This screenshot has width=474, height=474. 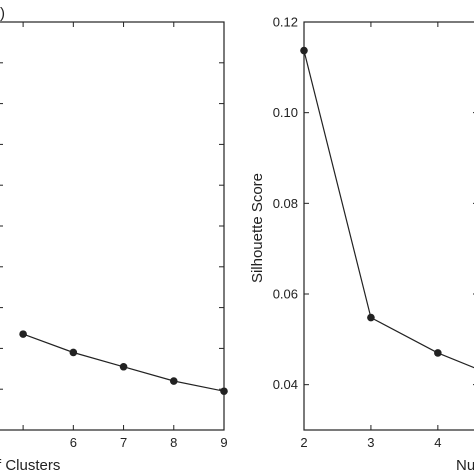 What do you see at coordinates (437, 442) in the screenshot?
I see `right-x-tick-label: 4` at bounding box center [437, 442].